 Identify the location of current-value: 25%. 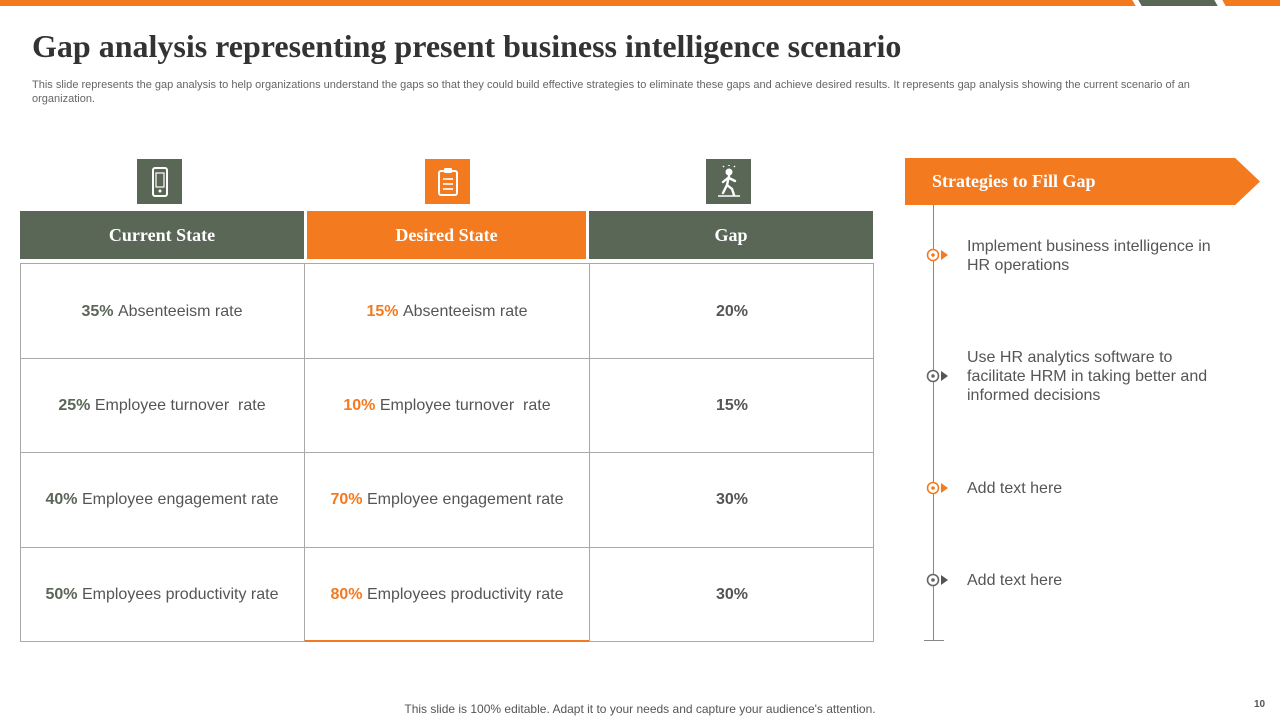
(74, 405).